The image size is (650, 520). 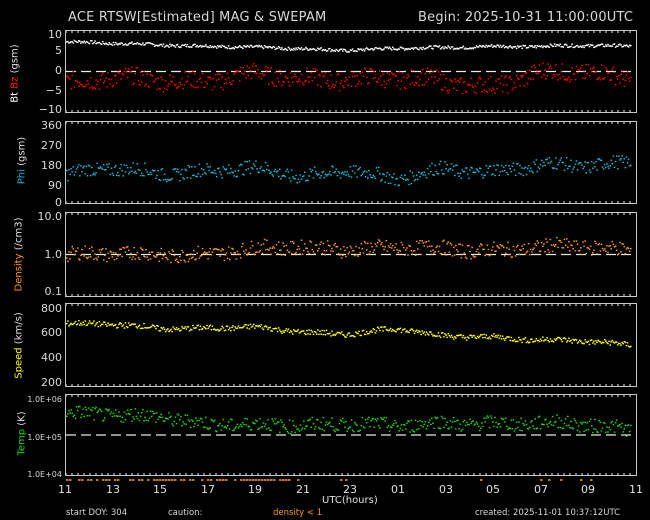 What do you see at coordinates (351, 162) in the screenshot?
I see `panel-phi` at bounding box center [351, 162].